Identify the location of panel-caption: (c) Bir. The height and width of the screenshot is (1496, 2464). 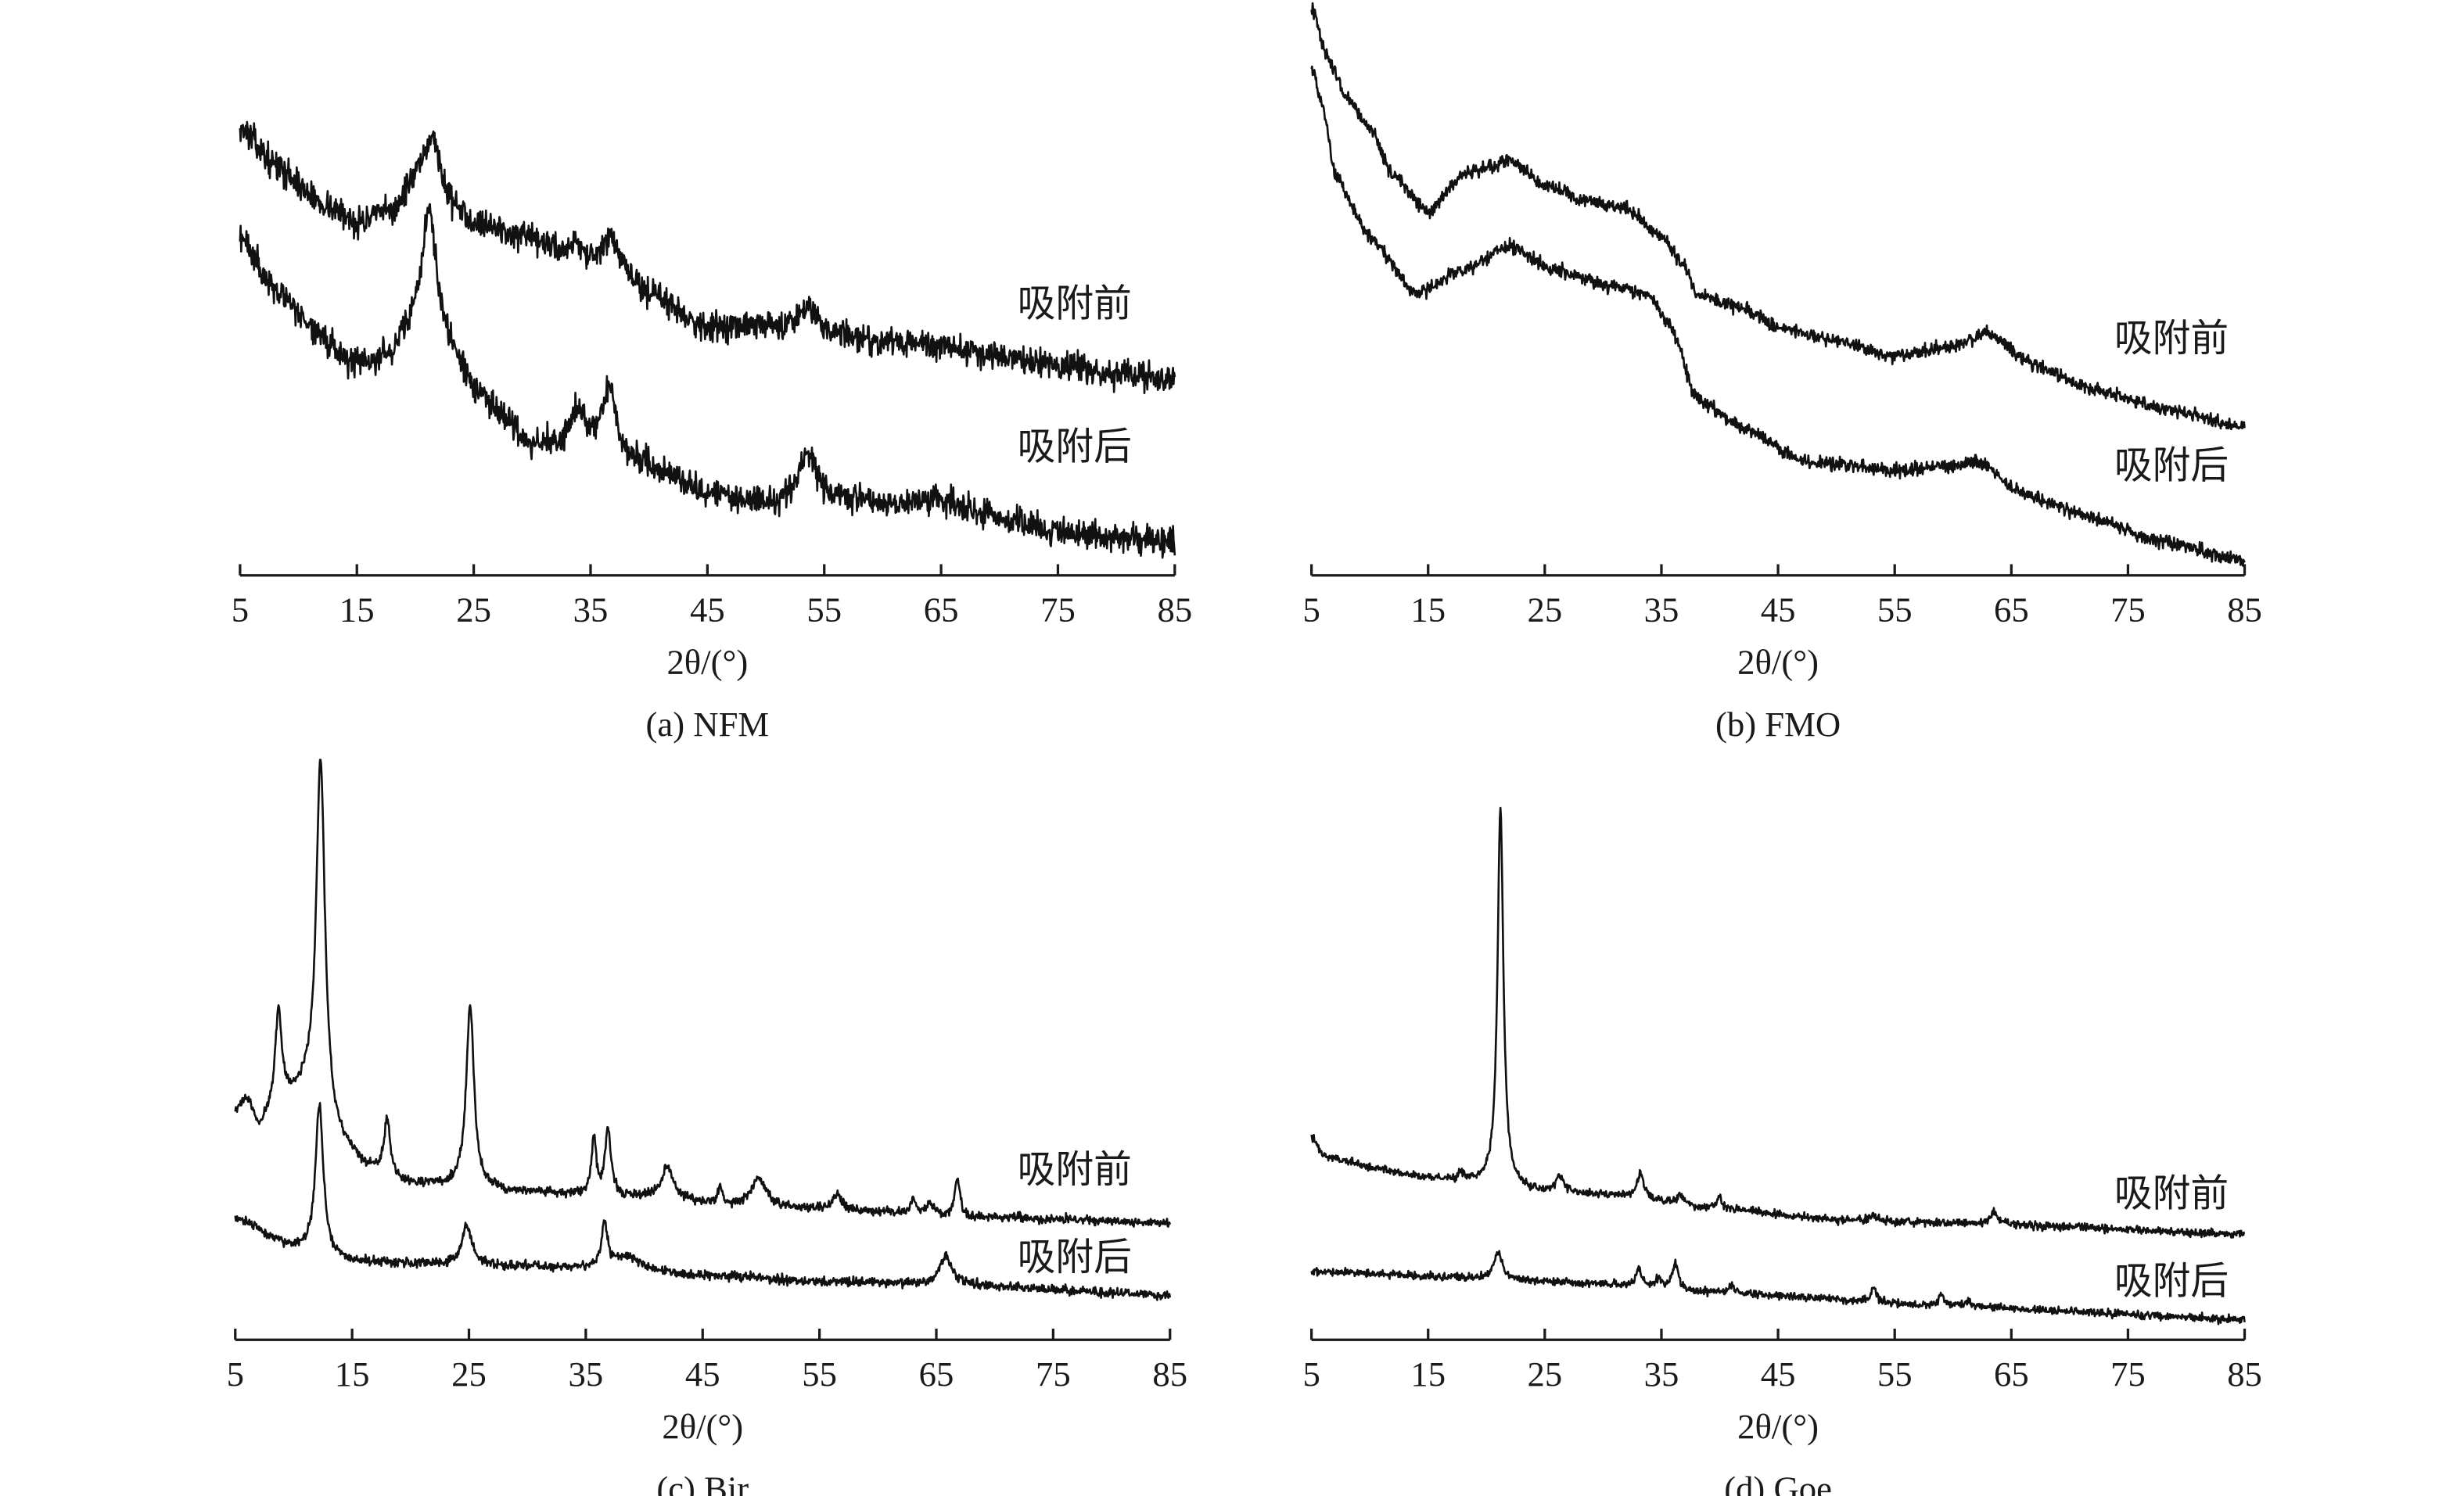
(702, 1483).